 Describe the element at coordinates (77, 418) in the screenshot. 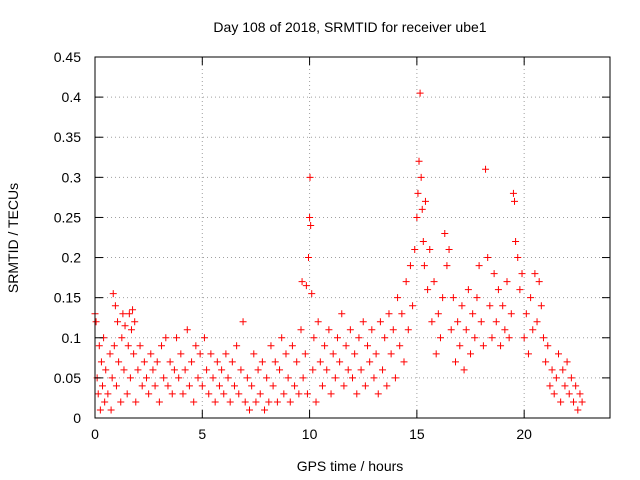

I see `y-tick-label: 0` at that location.